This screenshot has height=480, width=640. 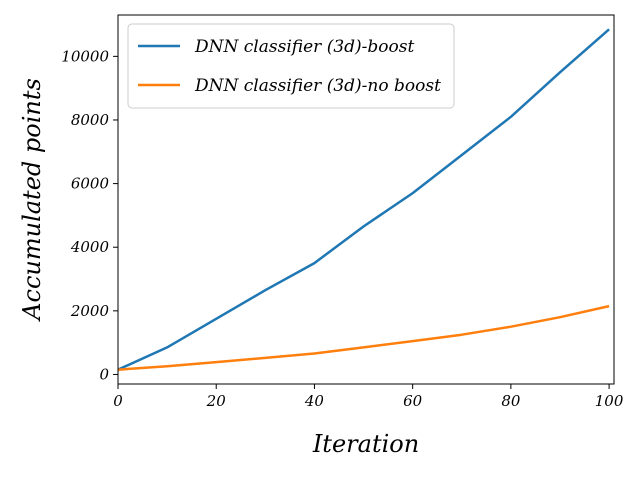 What do you see at coordinates (89, 215) in the screenshot?
I see `y-axis: 0 2000 4000 6000 8000 10000` at bounding box center [89, 215].